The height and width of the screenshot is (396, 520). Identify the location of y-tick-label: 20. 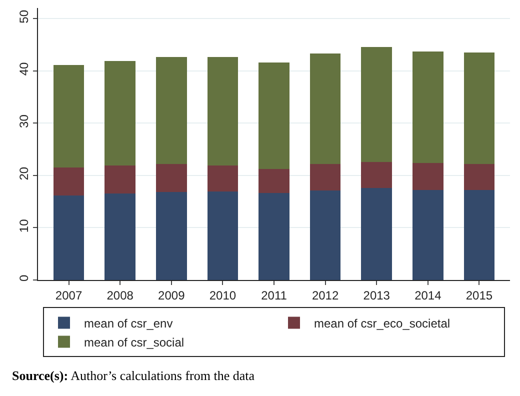
(24, 173).